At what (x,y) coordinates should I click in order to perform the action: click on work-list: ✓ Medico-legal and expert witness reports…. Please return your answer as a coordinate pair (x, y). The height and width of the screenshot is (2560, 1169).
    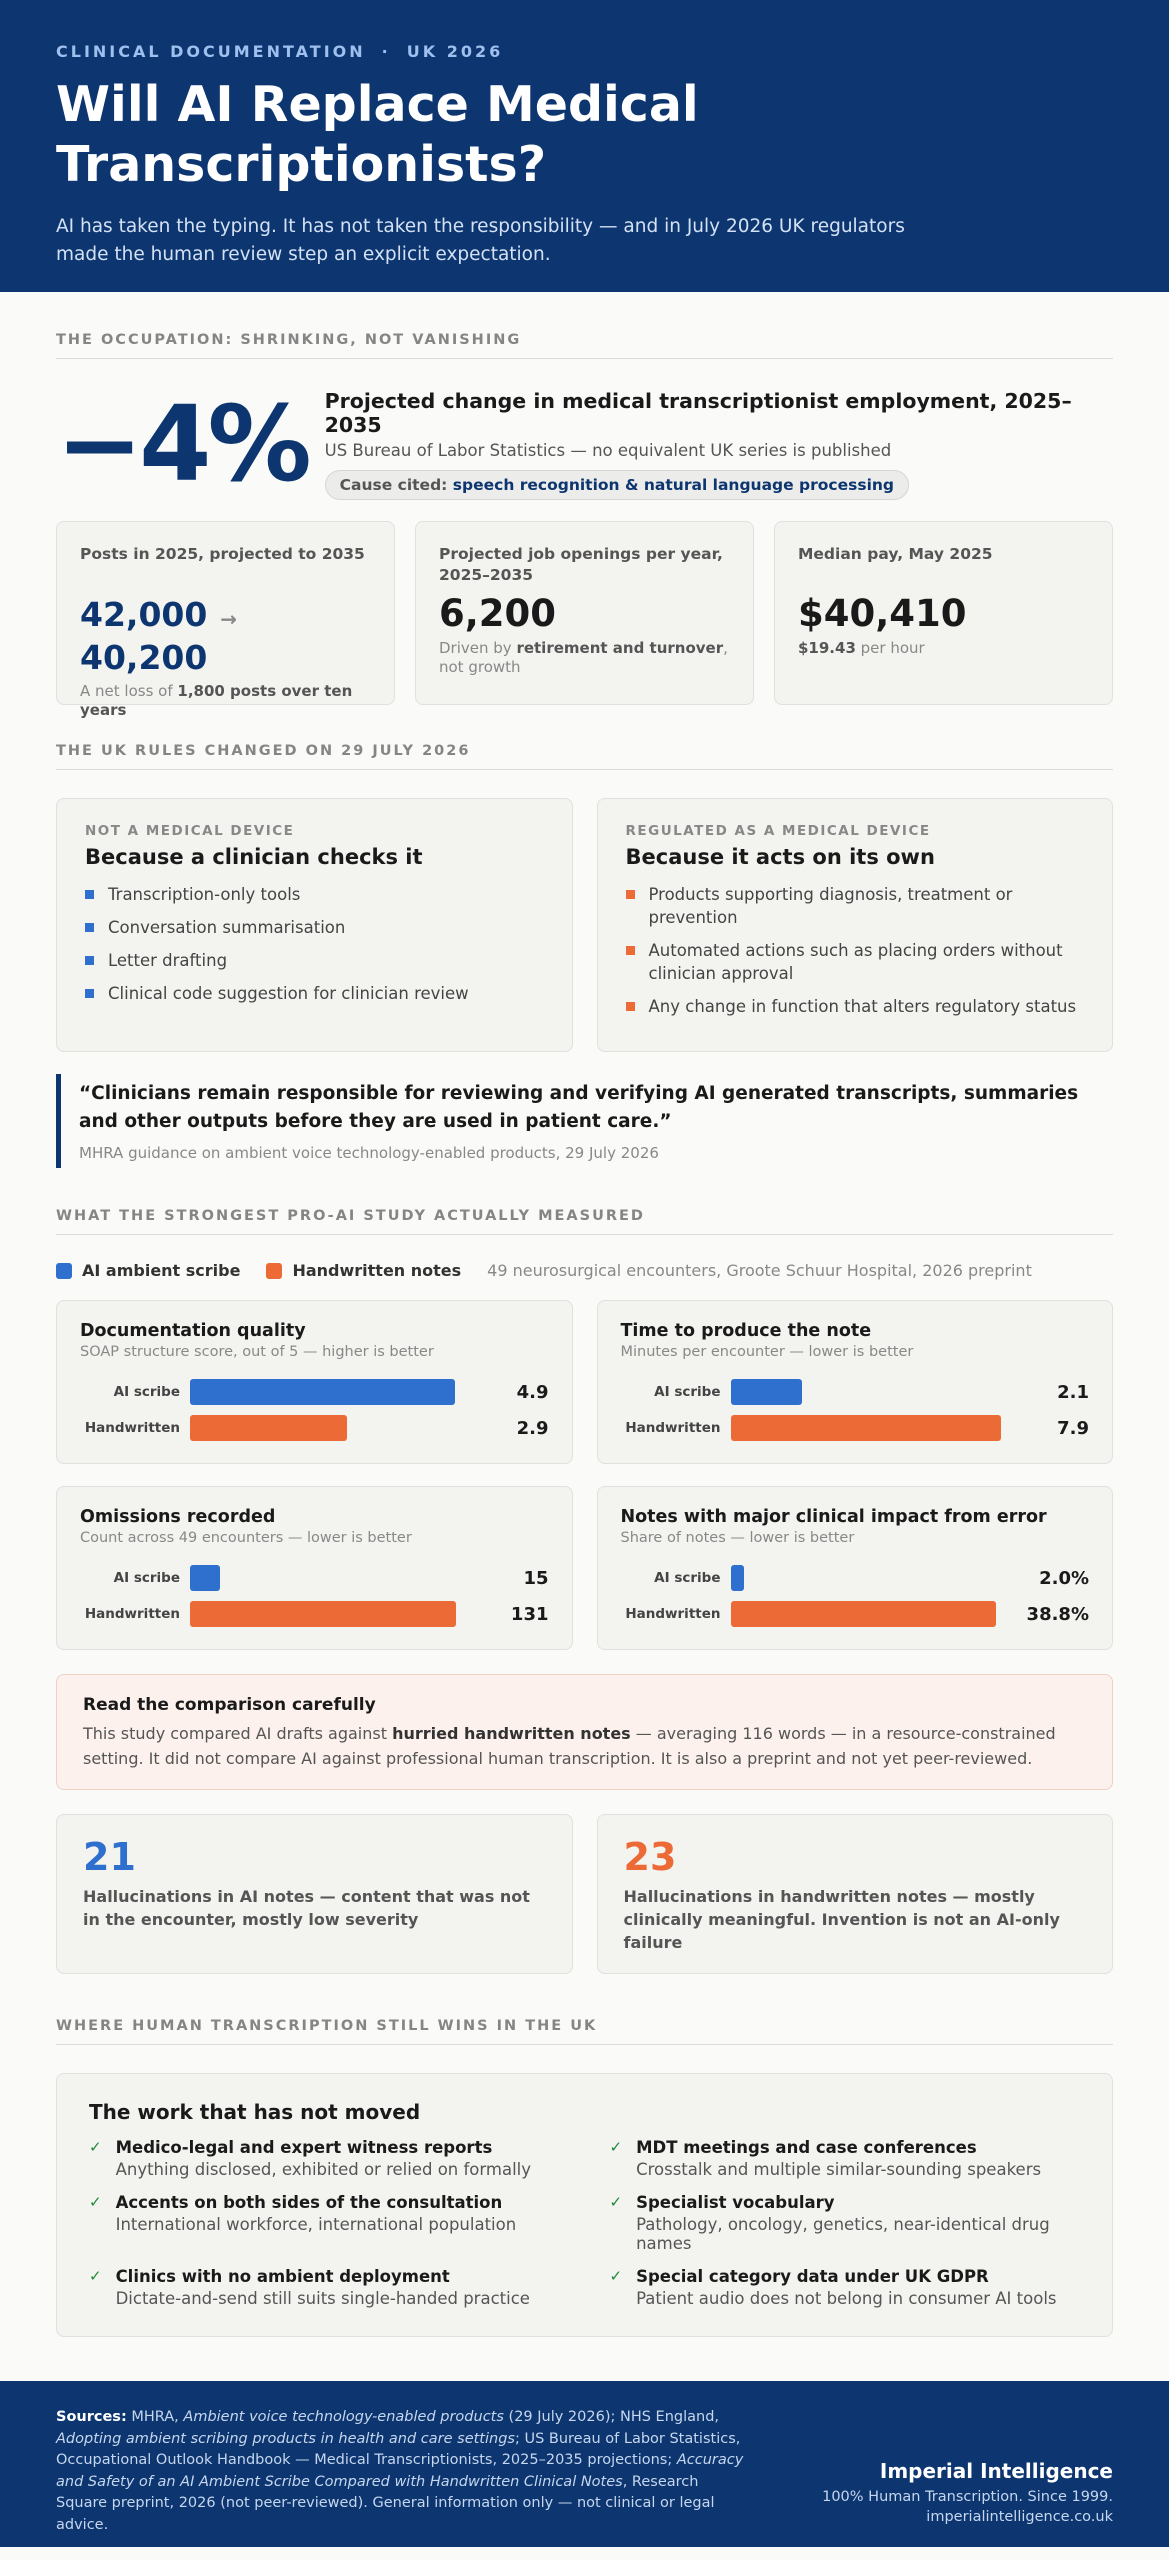
    Looking at the image, I should click on (584, 2223).